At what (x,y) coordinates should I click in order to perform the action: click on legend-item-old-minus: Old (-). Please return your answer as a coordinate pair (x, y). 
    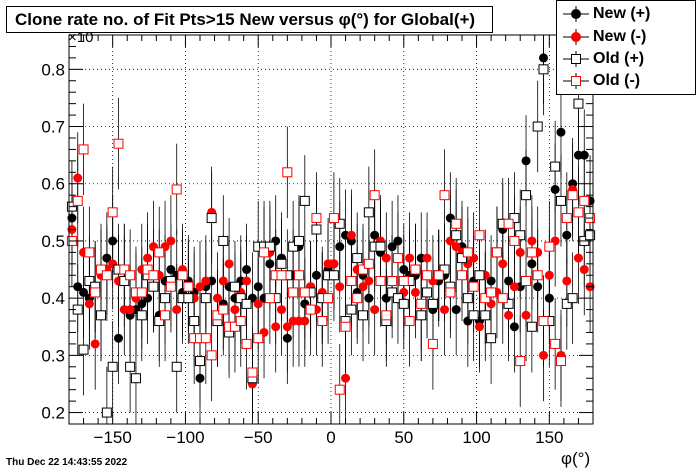
    Looking at the image, I should click on (626, 81).